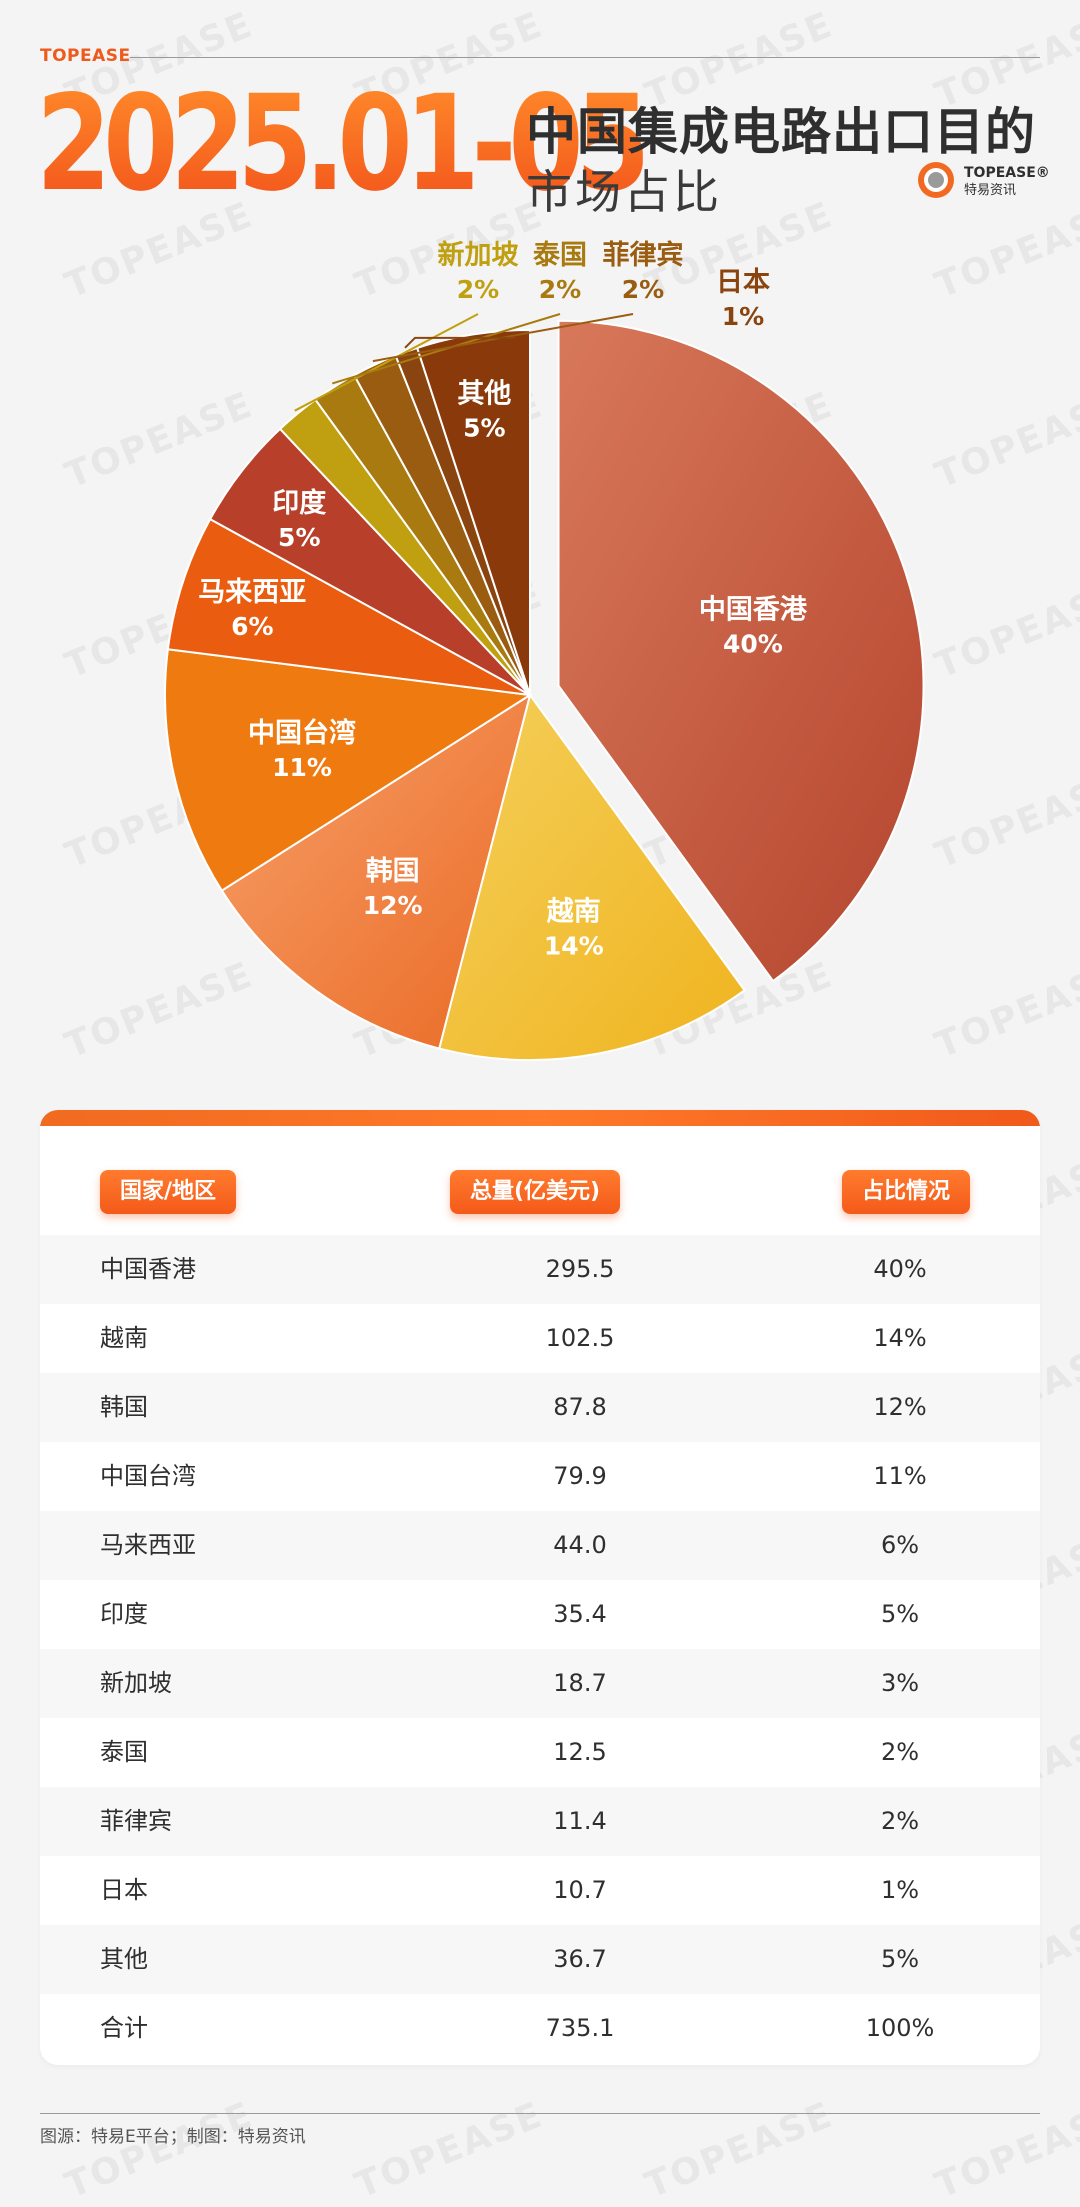 The image size is (1080, 2207). Describe the element at coordinates (580, 1338) in the screenshot. I see `table-cell-total: 102.5` at that location.